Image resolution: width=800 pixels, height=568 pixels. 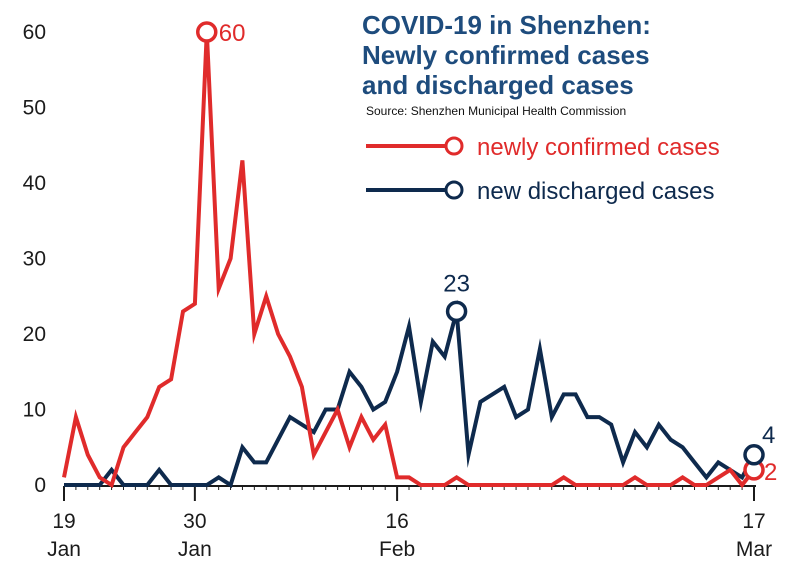 What do you see at coordinates (598, 147) in the screenshot?
I see `legend-label-confirmed: newly confirmed cases` at bounding box center [598, 147].